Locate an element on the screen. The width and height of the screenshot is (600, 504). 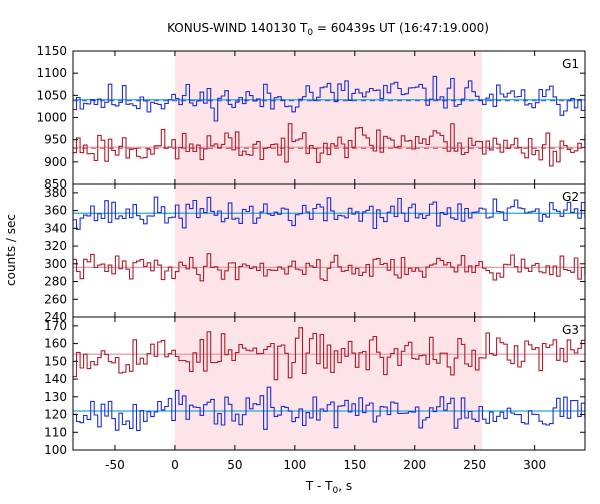
x-tick-label: 250 is located at coordinates (474, 465).